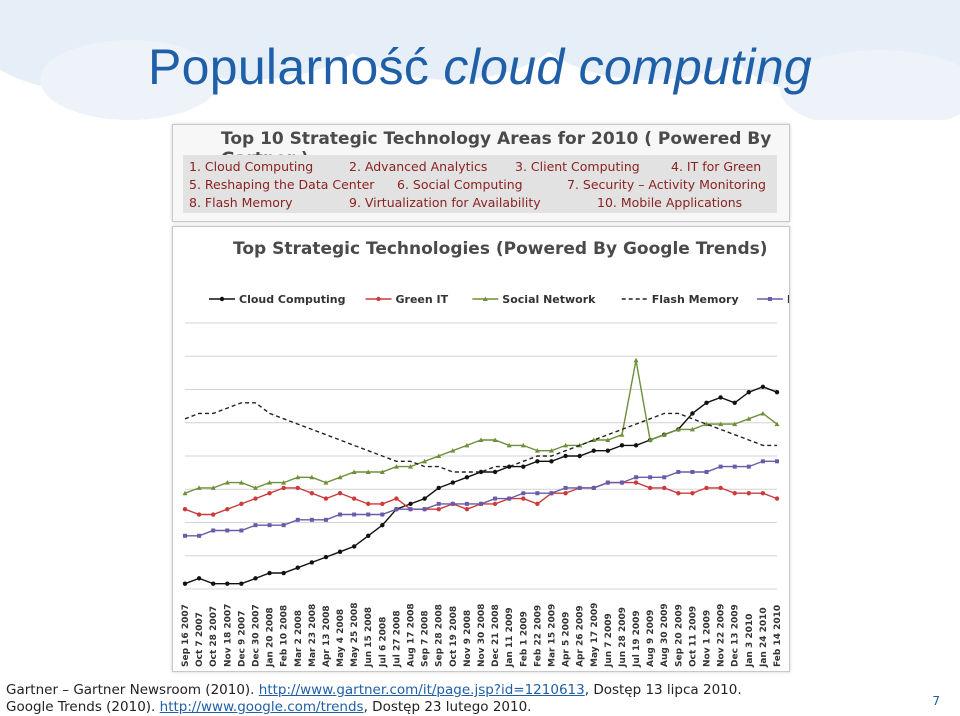 Image resolution: width=960 pixels, height=716 pixels. What do you see at coordinates (271, 637) in the screenshot?
I see `x-tick-label: Jan 20 2008` at bounding box center [271, 637].